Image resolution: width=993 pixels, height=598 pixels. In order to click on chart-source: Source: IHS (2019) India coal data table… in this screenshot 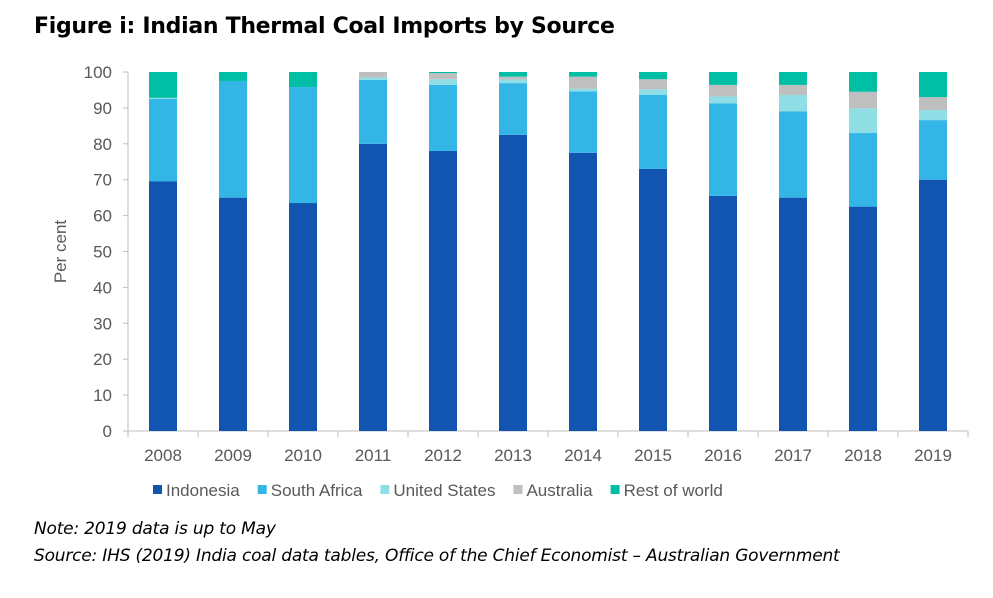, I will do `click(437, 556)`.